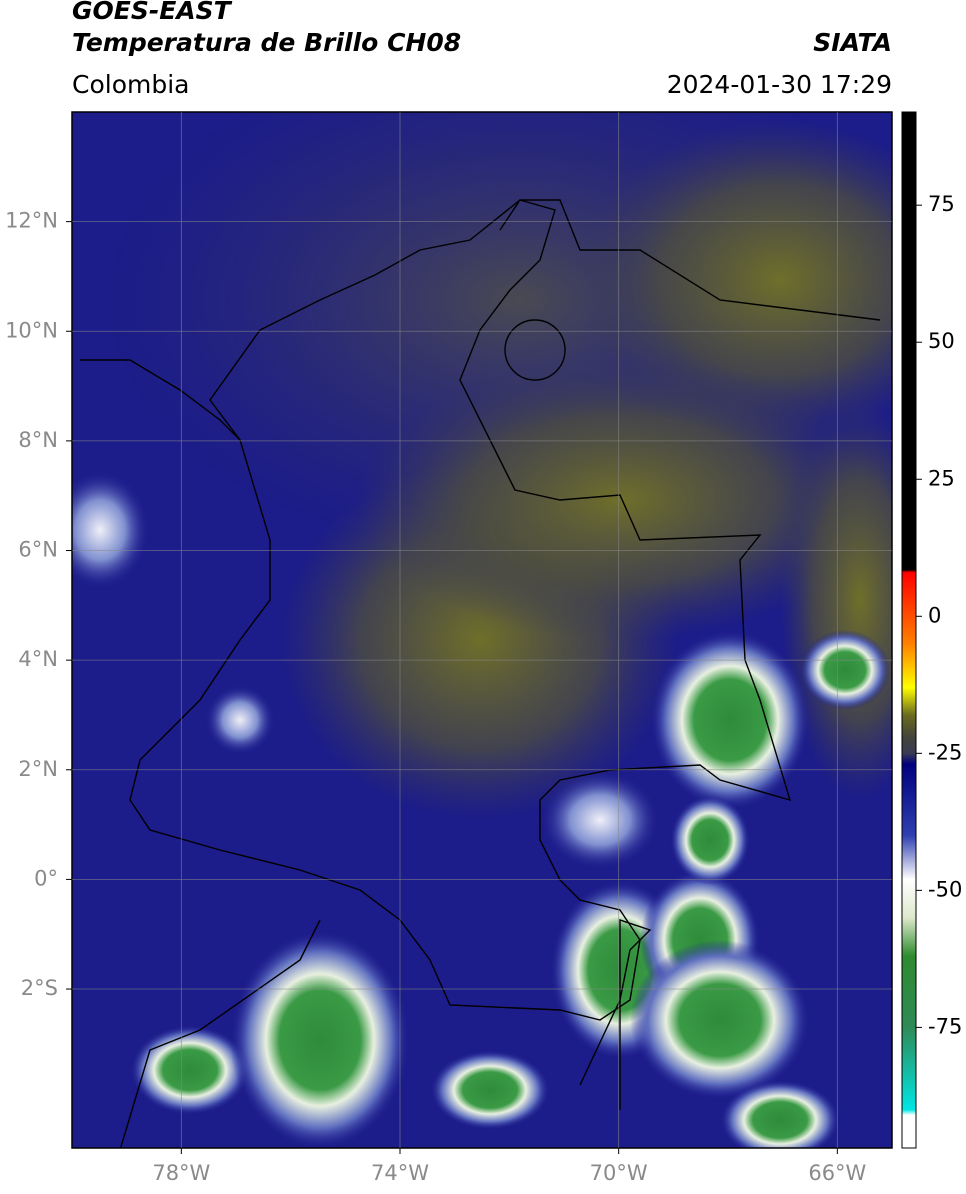 Image resolution: width=966 pixels, height=1194 pixels. I want to click on colorbar-tick-label: 50, so click(941, 341).